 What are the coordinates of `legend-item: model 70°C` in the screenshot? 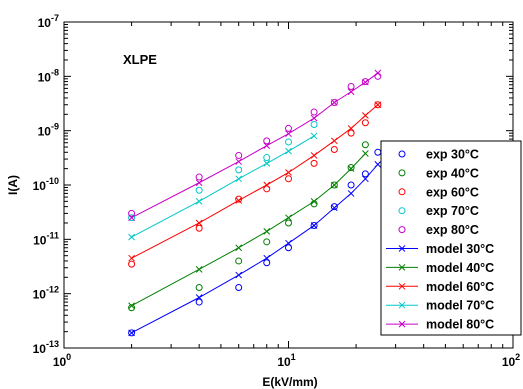 It's located at (440, 306).